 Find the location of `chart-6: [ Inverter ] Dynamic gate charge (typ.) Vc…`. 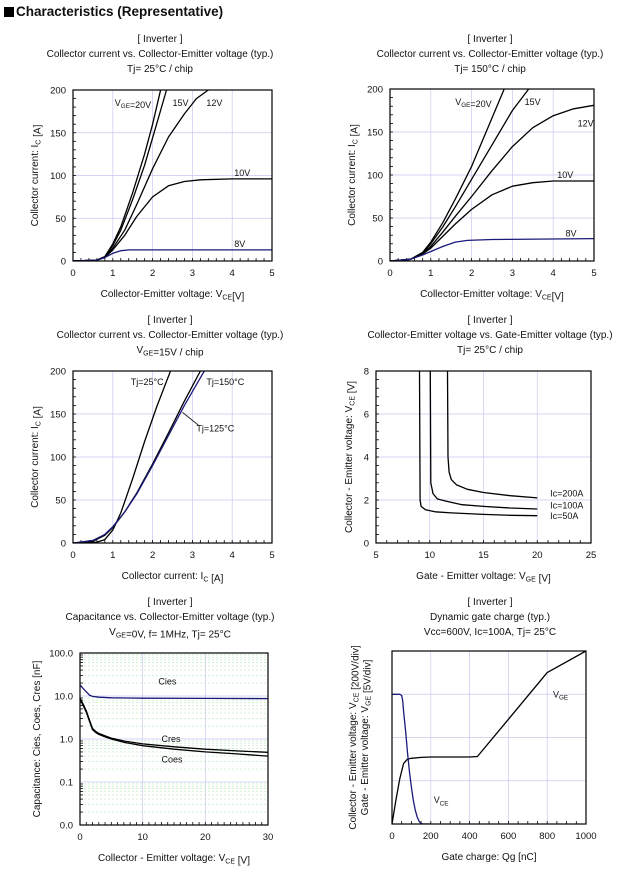

chart-6: [ Inverter ] Dynamic gate charge (typ.) Vc… is located at coordinates (472, 730).